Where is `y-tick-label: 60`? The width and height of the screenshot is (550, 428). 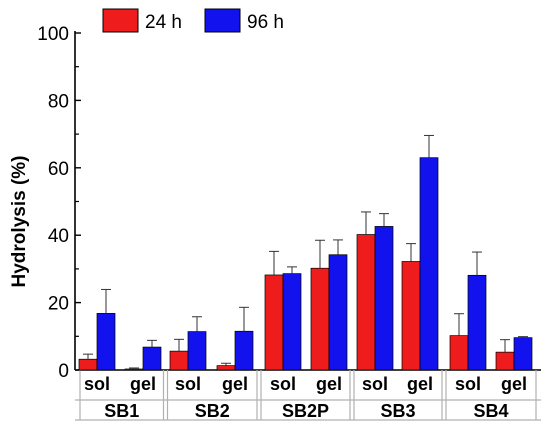
y-tick-label: 60 is located at coordinates (58, 169).